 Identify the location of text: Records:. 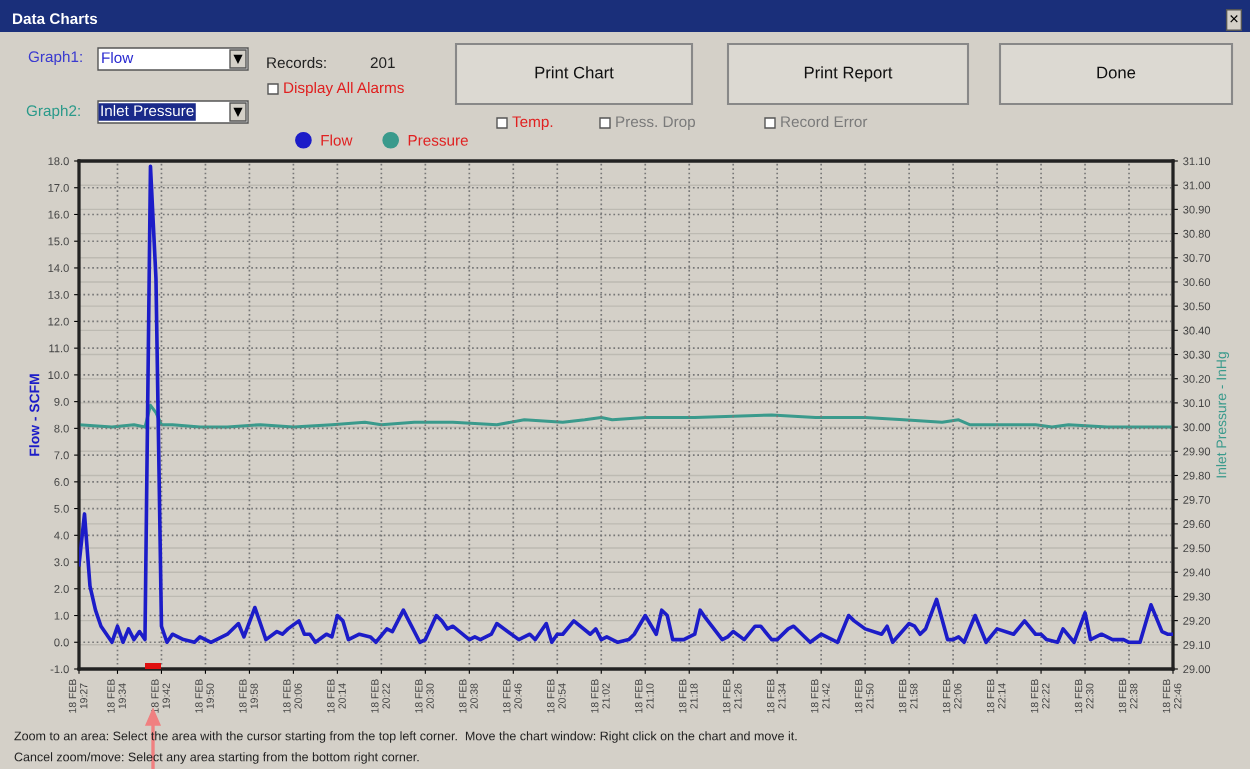
(296, 62).